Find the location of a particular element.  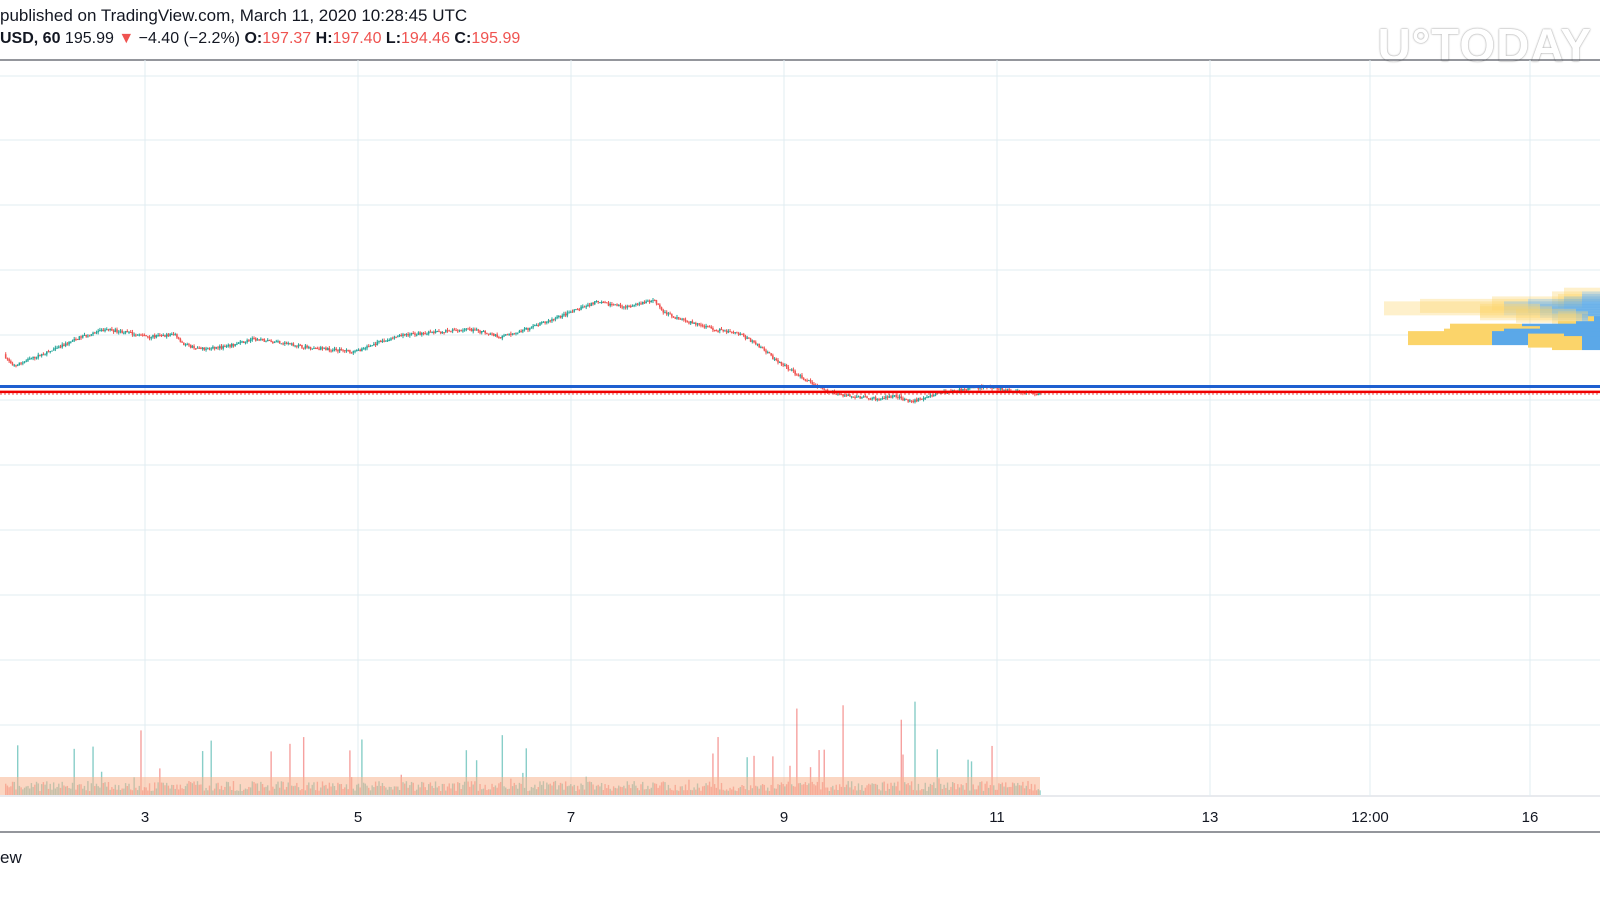

x-tick-label: 9 is located at coordinates (784, 817).